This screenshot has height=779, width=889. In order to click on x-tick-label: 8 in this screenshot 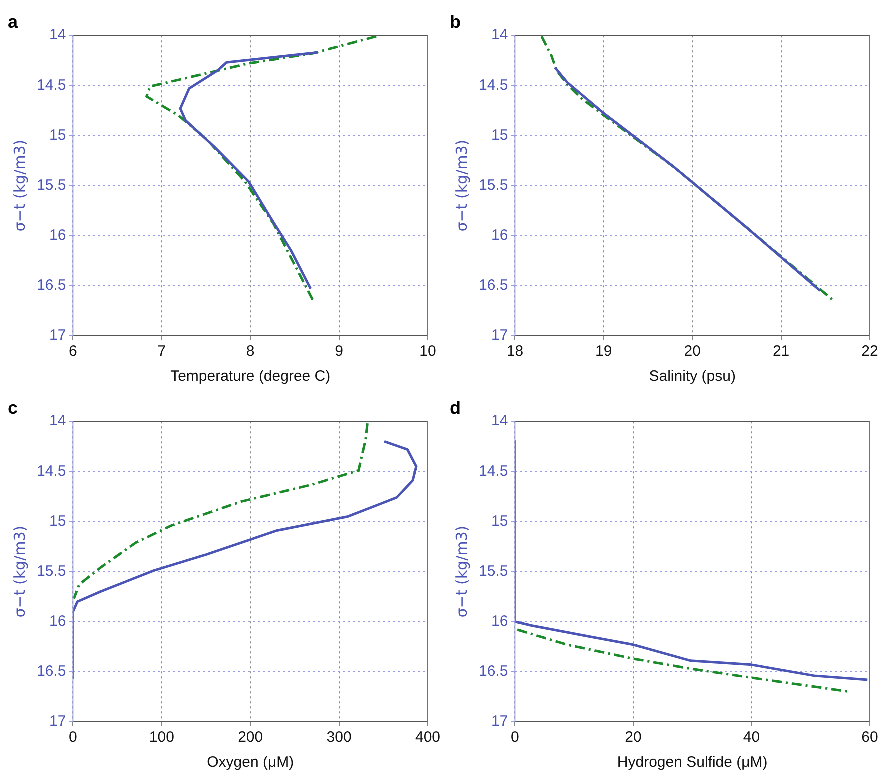, I will do `click(250, 351)`.